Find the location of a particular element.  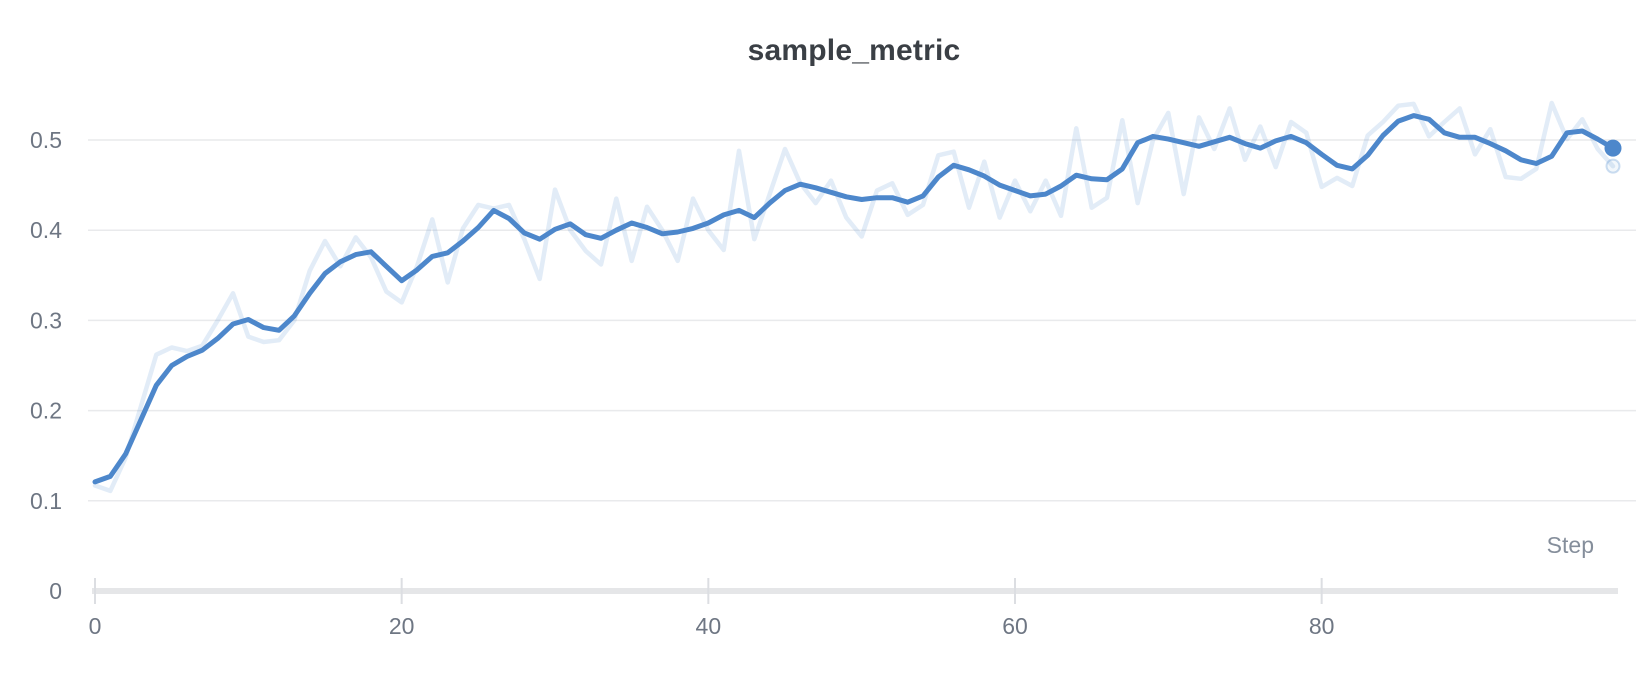

x-tick-label: 0 is located at coordinates (95, 626).